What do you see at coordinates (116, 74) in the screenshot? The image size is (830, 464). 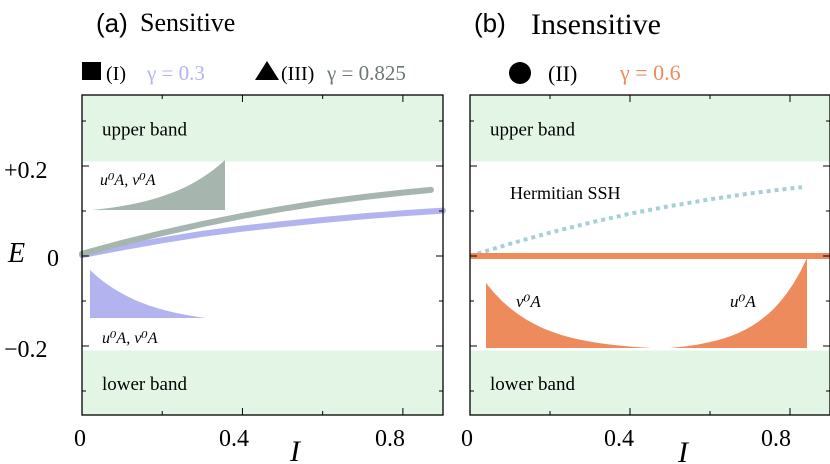 I see `legend-a-square-label: (I)` at bounding box center [116, 74].